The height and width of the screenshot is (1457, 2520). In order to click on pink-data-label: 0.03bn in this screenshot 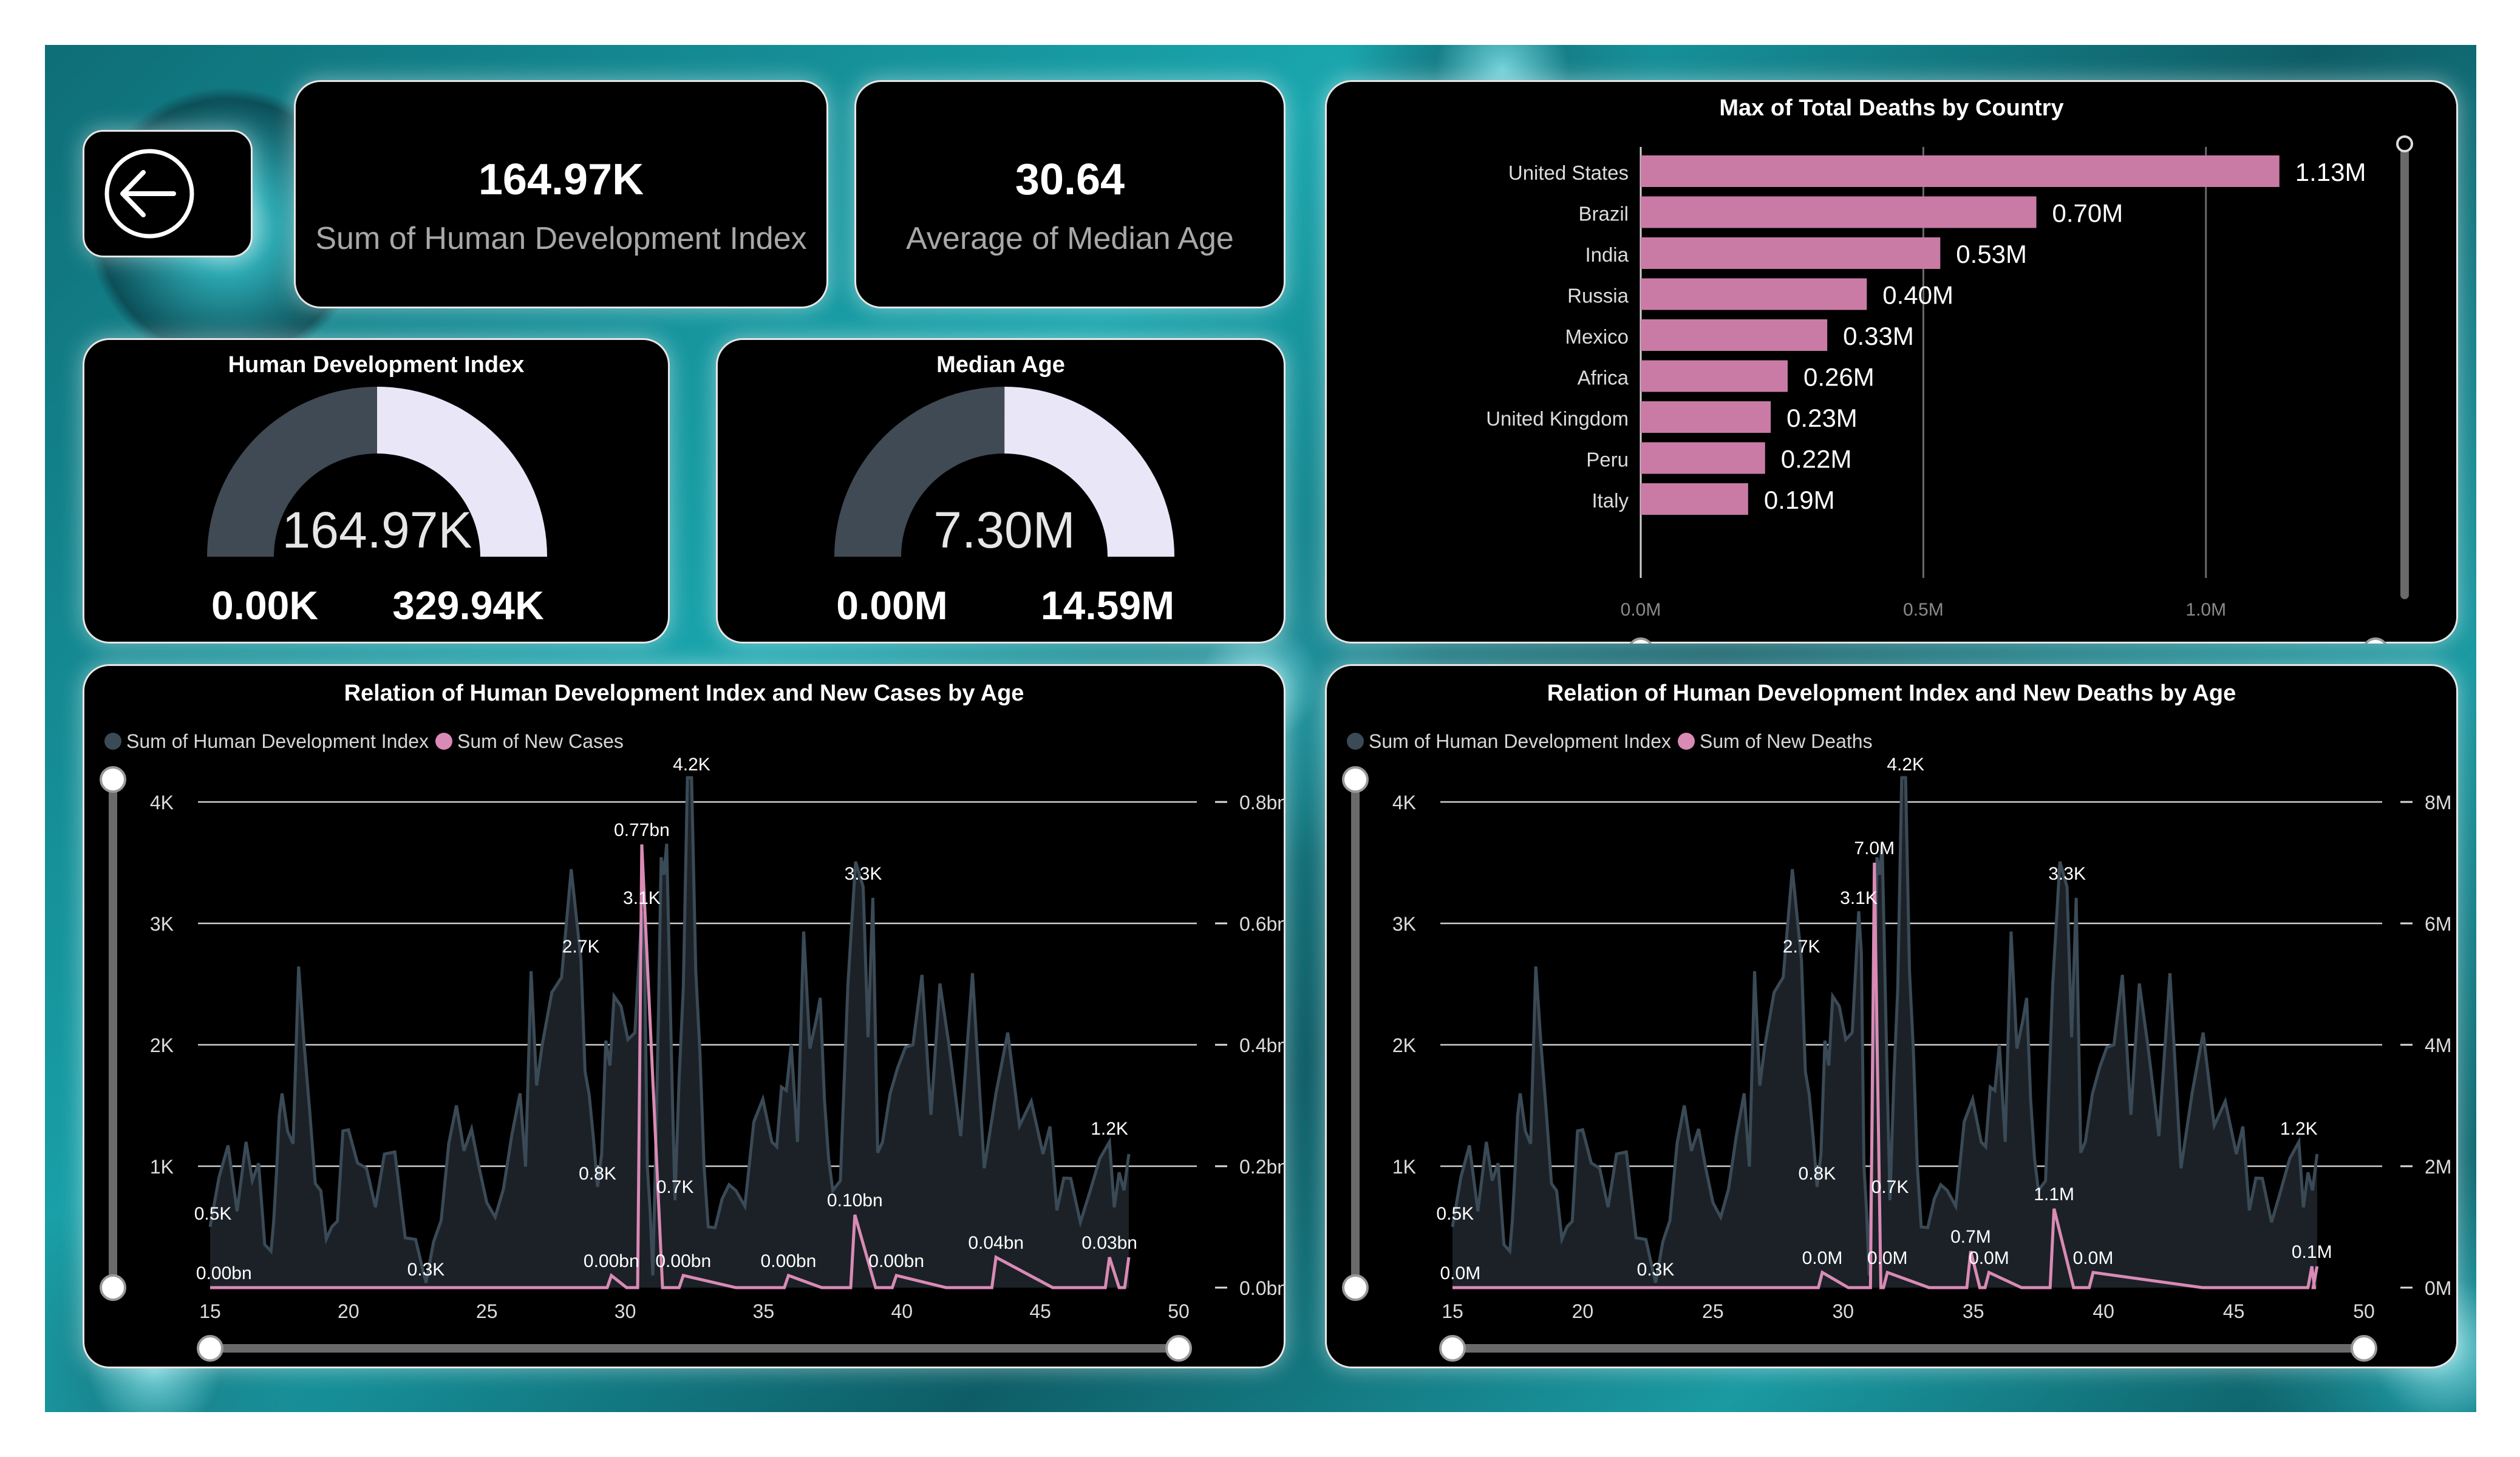, I will do `click(1109, 1243)`.